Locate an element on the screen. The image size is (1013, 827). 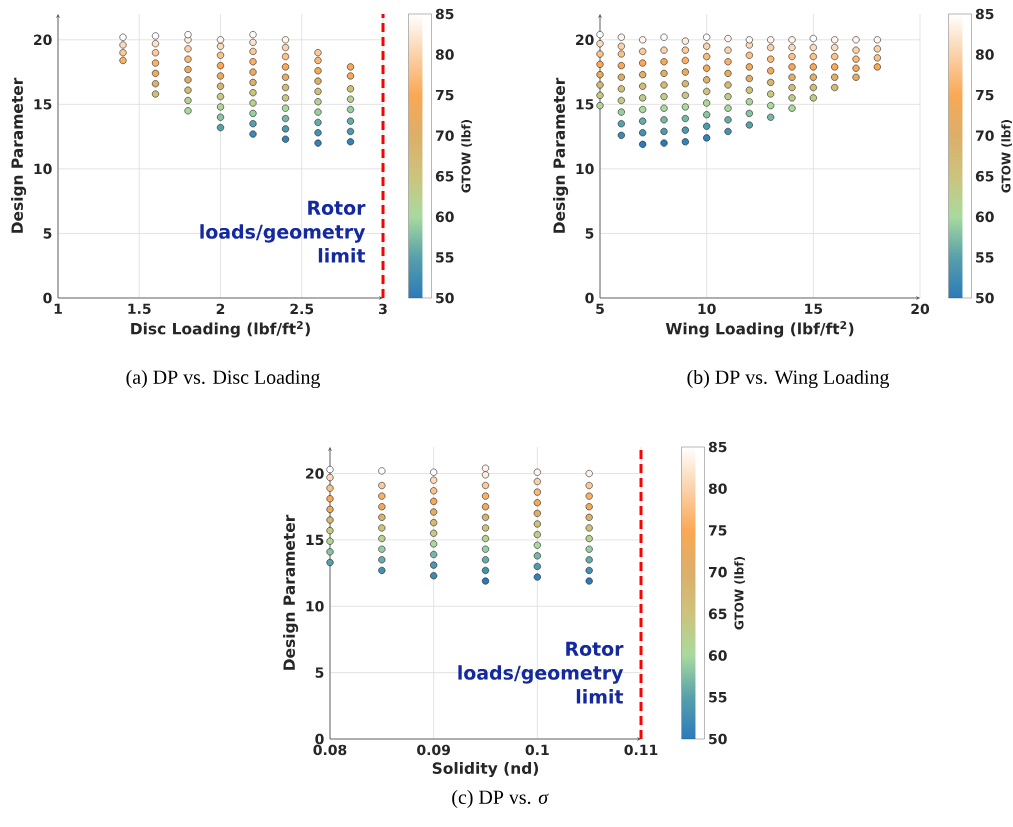
text: (a) DP vs. Disc Loading is located at coordinates (223, 379).